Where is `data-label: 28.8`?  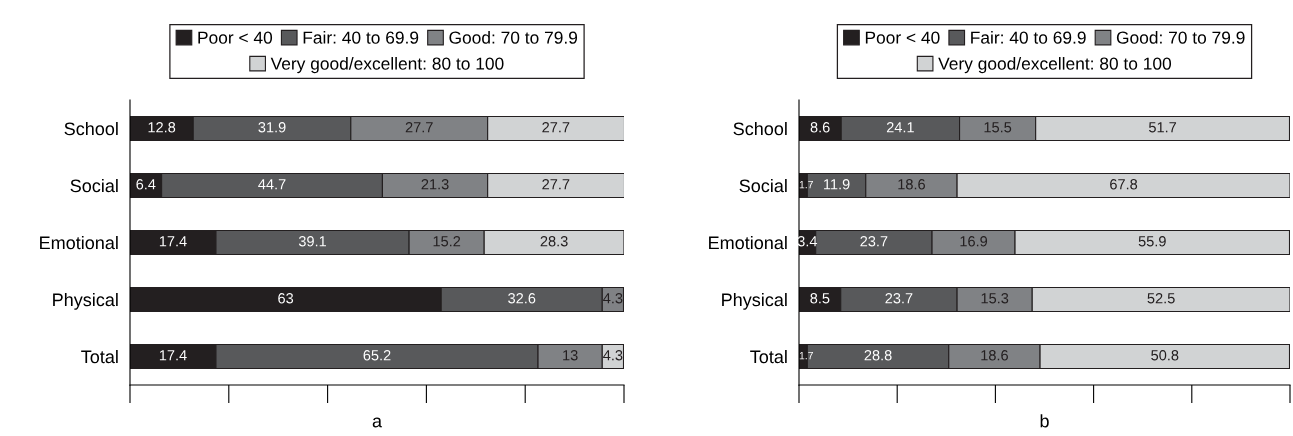 data-label: 28.8 is located at coordinates (878, 355).